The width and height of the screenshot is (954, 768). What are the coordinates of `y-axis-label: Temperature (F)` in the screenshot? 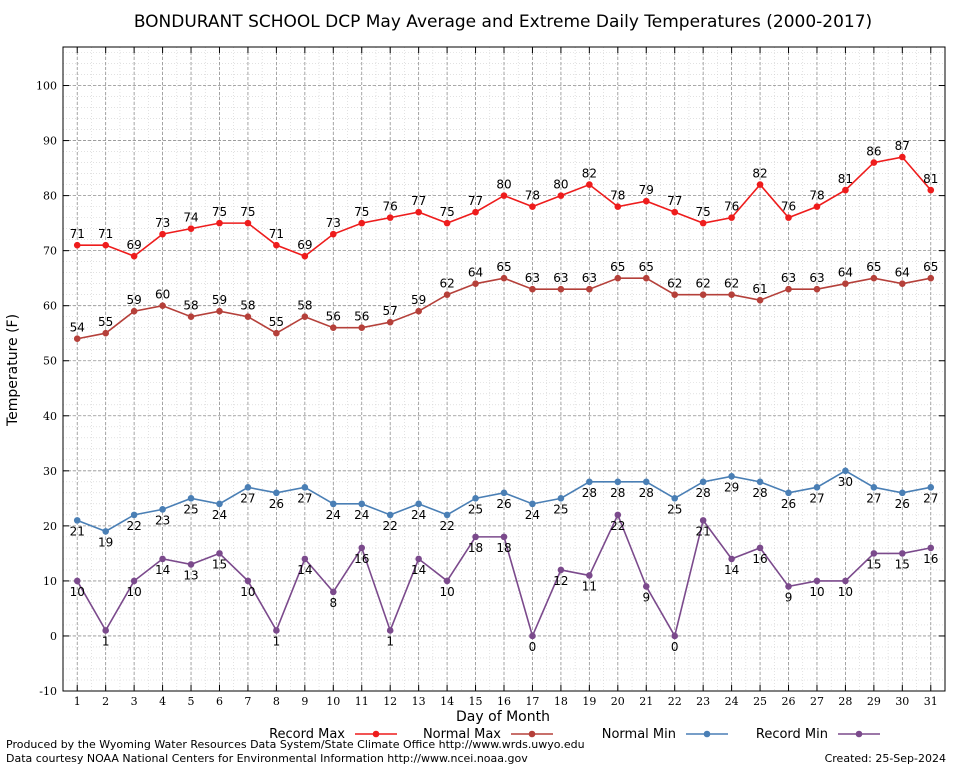 It's located at (13, 370).